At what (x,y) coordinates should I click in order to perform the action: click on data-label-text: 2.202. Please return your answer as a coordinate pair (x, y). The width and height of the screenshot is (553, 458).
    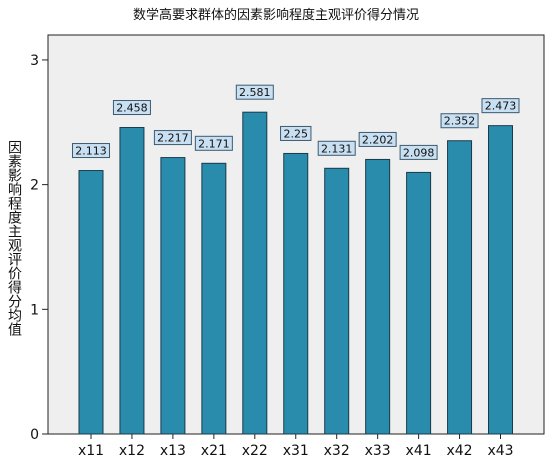
    Looking at the image, I should click on (378, 139).